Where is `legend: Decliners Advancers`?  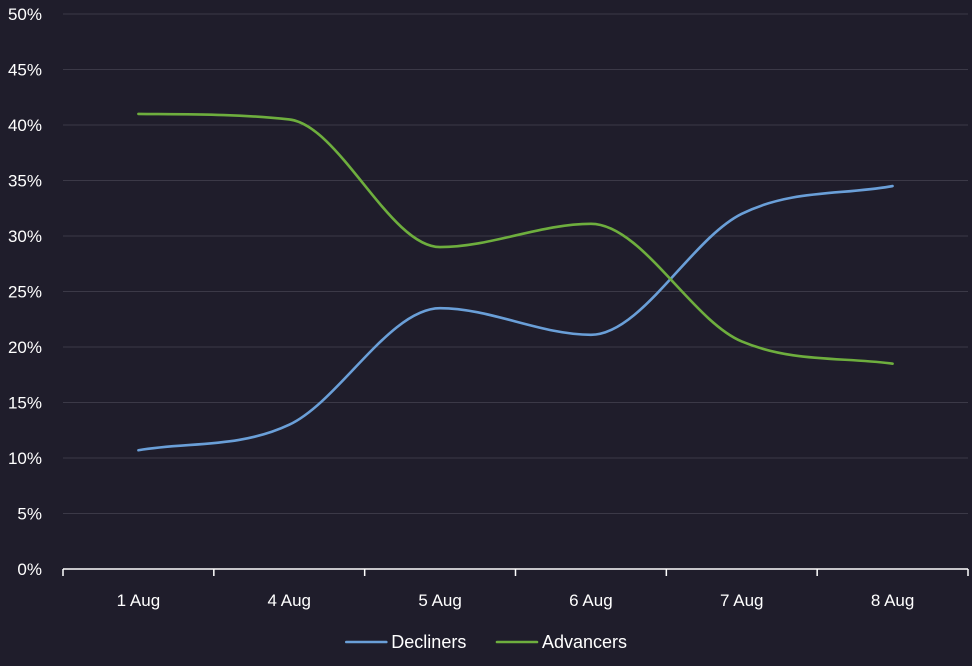 legend: Decliners Advancers is located at coordinates (485, 642).